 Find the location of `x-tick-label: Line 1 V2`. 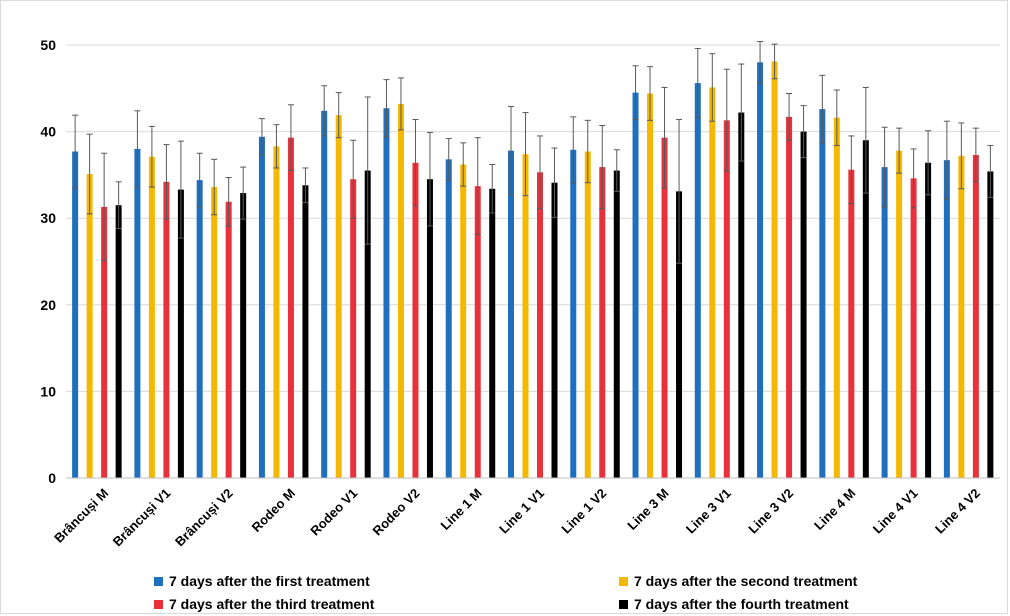

x-tick-label: Line 1 V2 is located at coordinates (583, 511).